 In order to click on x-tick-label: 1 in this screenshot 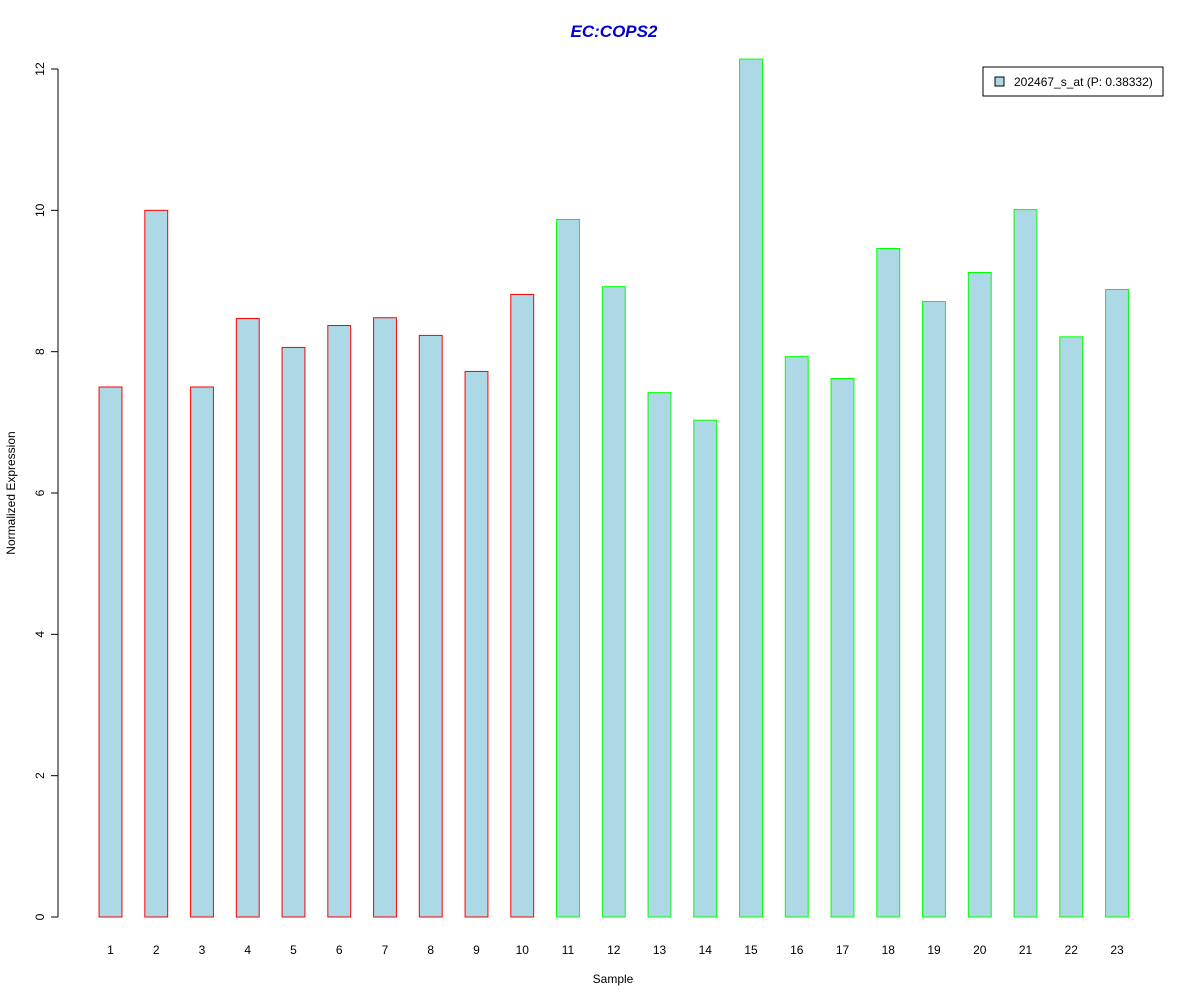, I will do `click(110, 950)`.